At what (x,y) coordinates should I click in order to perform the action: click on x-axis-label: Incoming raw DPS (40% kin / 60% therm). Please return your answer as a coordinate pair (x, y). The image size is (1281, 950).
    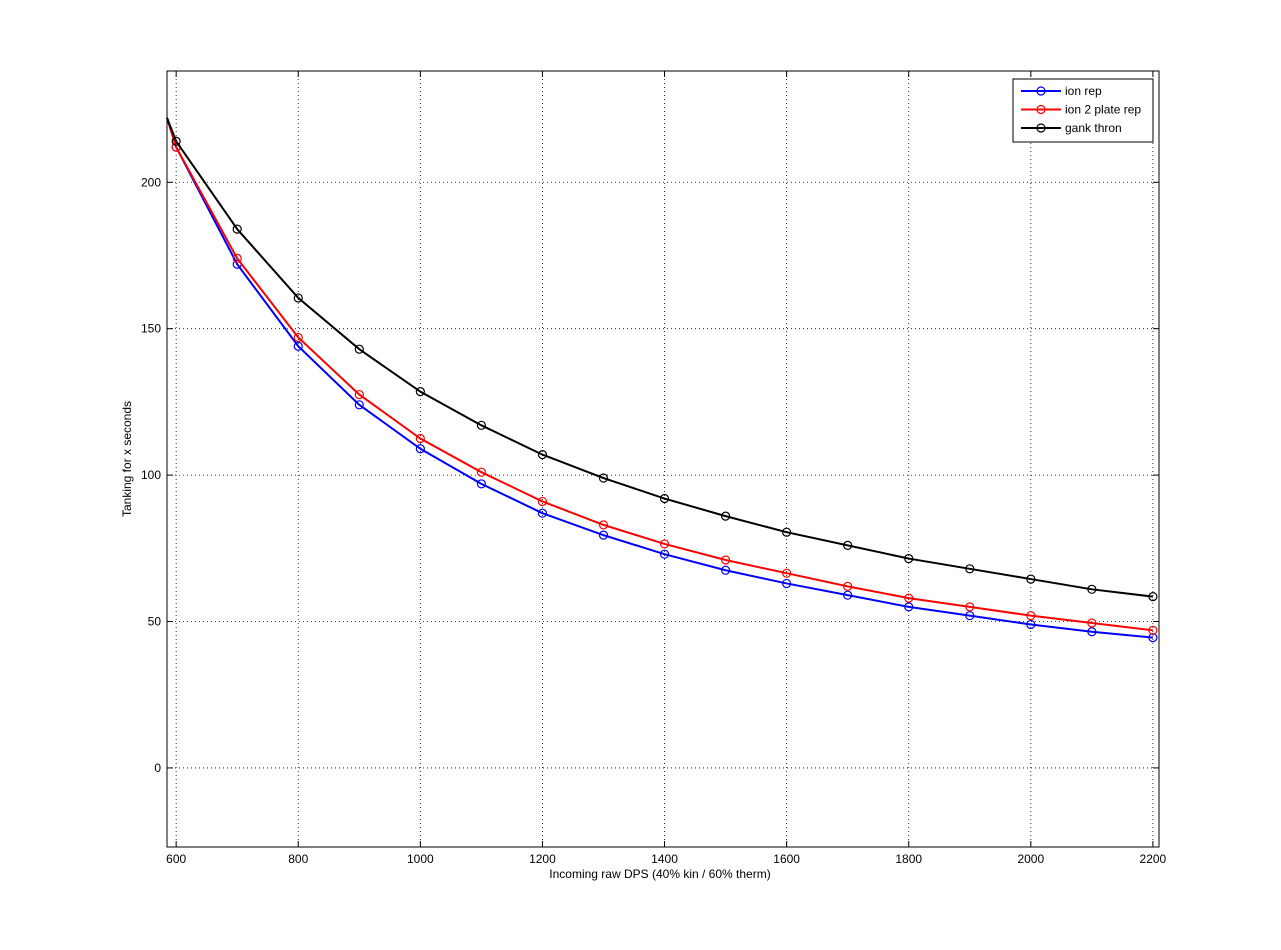
    Looking at the image, I should click on (659, 874).